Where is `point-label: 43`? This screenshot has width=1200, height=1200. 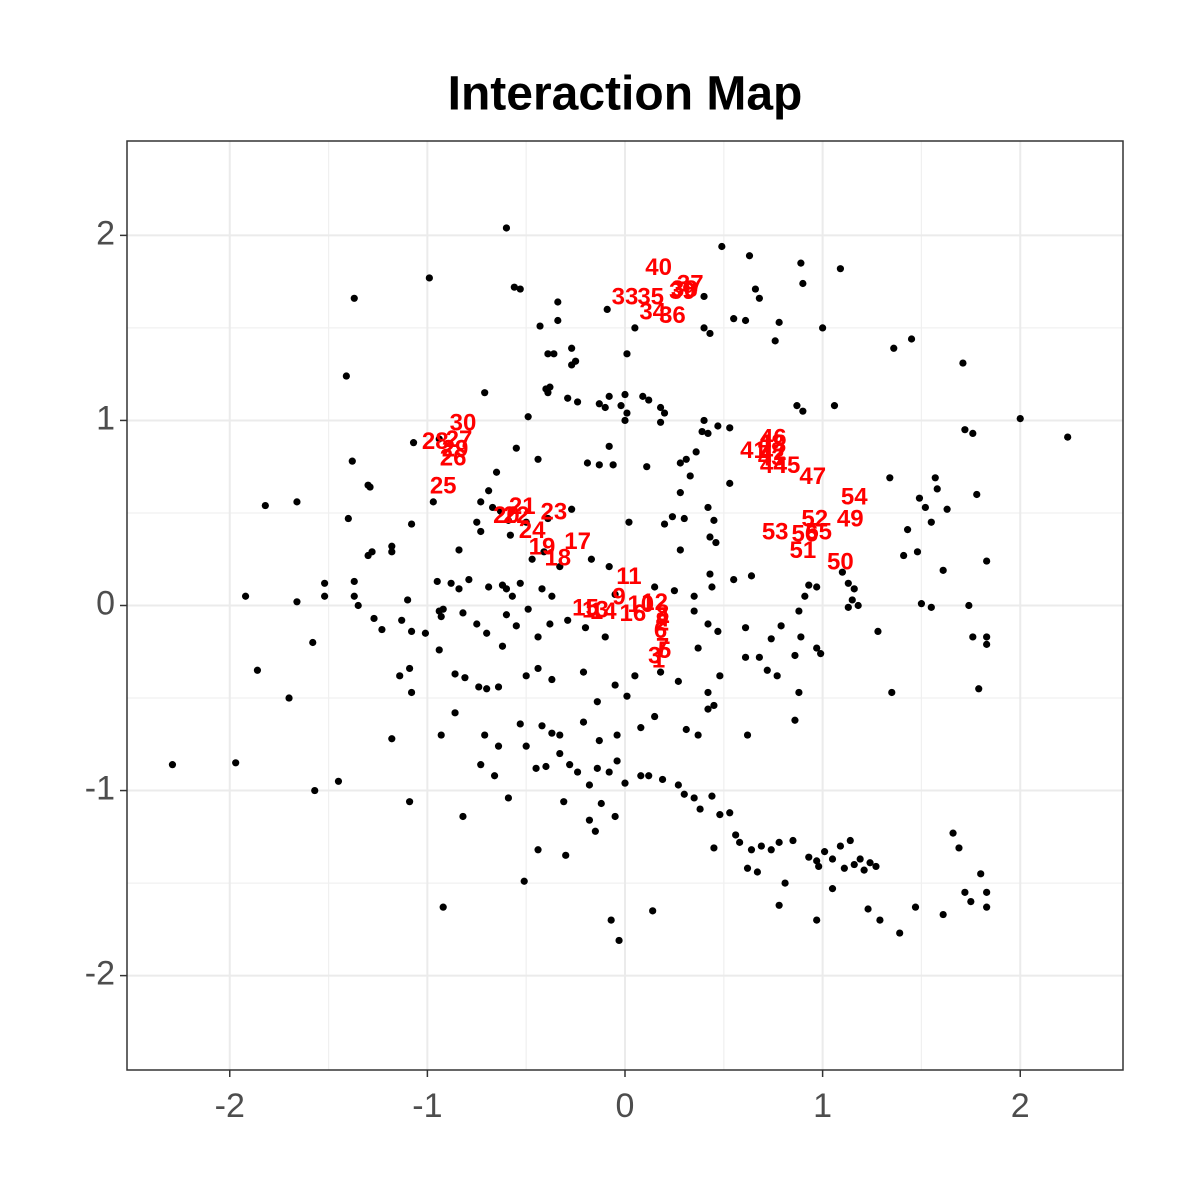 point-label: 43 is located at coordinates (771, 458).